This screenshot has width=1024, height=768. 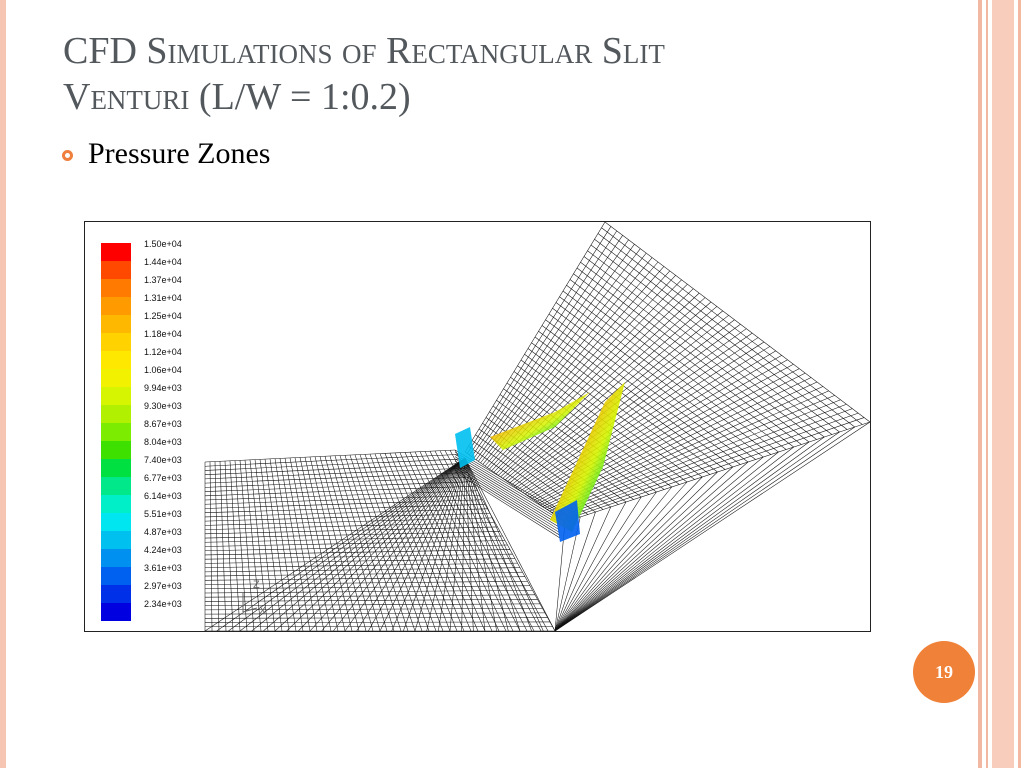 What do you see at coordinates (263, 611) in the screenshot?
I see `axis-label-x: X` at bounding box center [263, 611].